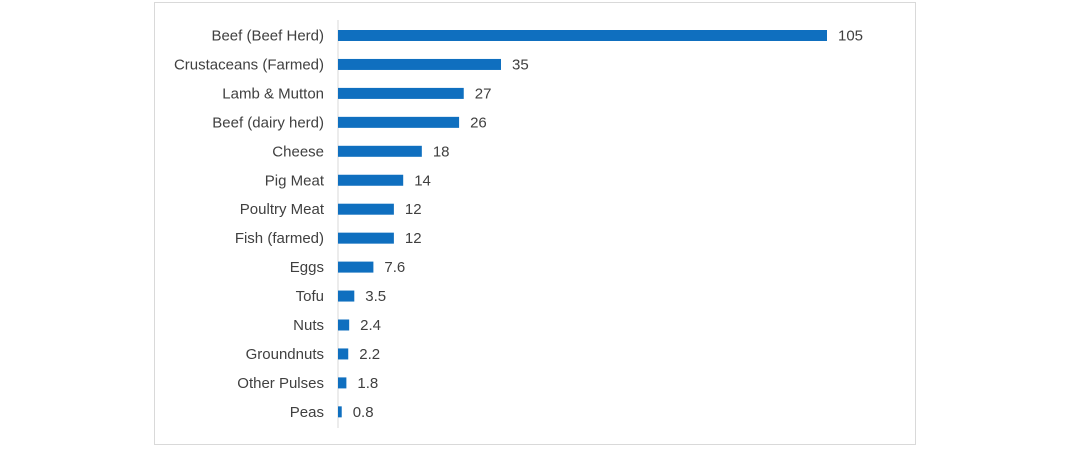 This screenshot has width=1075, height=450. Describe the element at coordinates (298, 151) in the screenshot. I see `category-label: Cheese` at that location.